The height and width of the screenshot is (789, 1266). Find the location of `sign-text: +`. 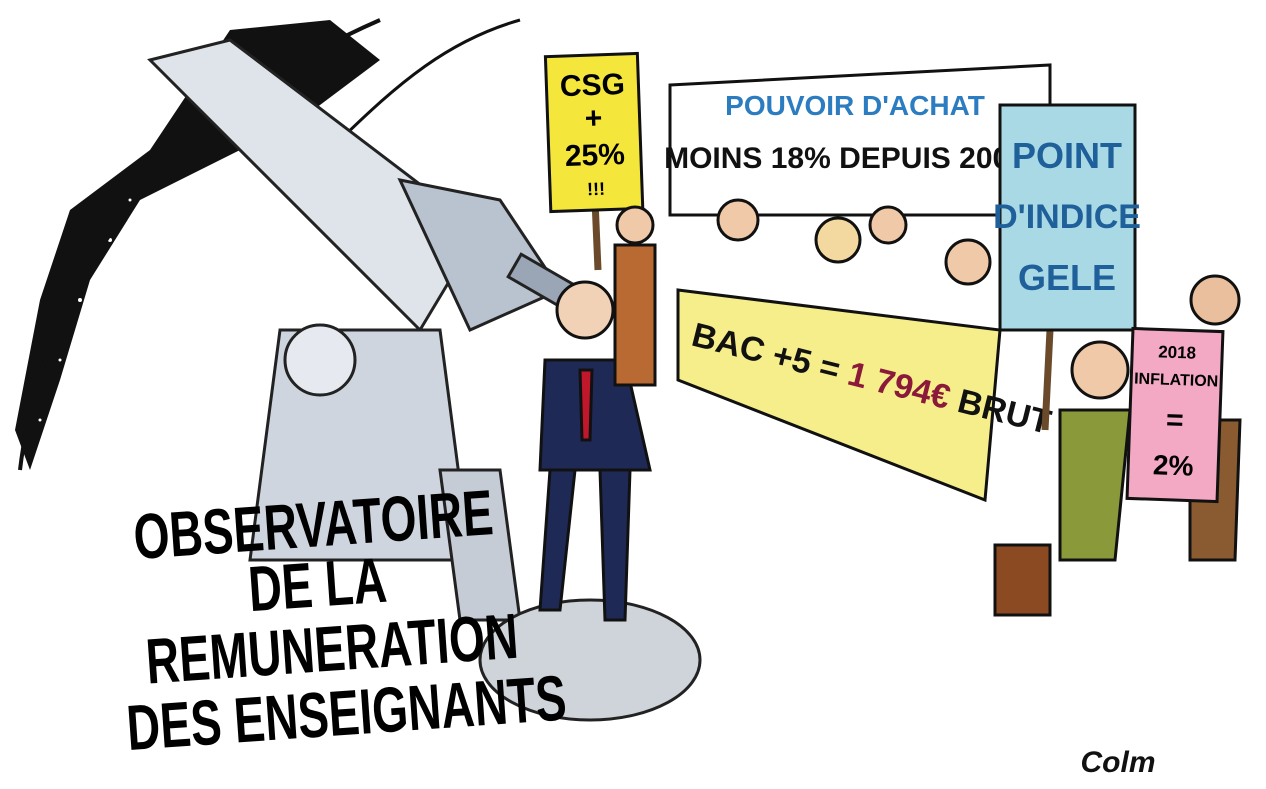

sign-text: + is located at coordinates (593, 119).